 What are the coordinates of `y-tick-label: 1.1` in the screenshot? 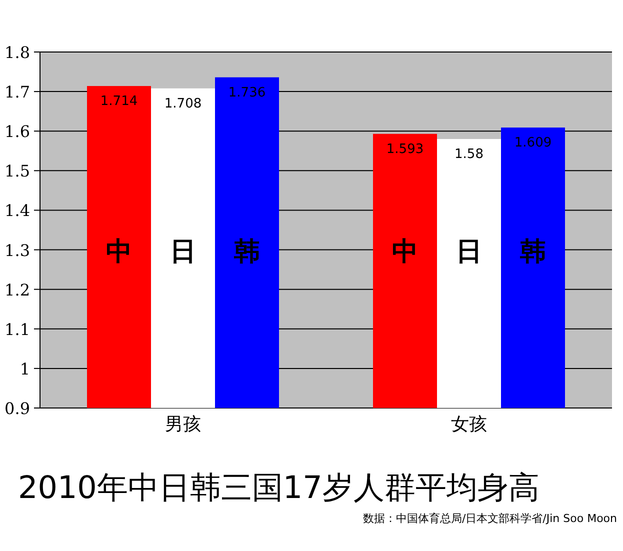 It's located at (17, 329).